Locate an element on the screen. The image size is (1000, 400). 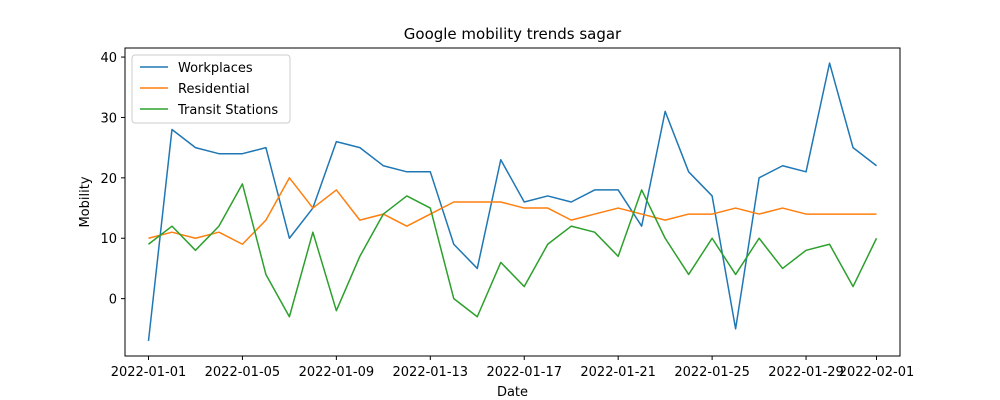
x-tick-label: 2022-01-13 is located at coordinates (431, 372).